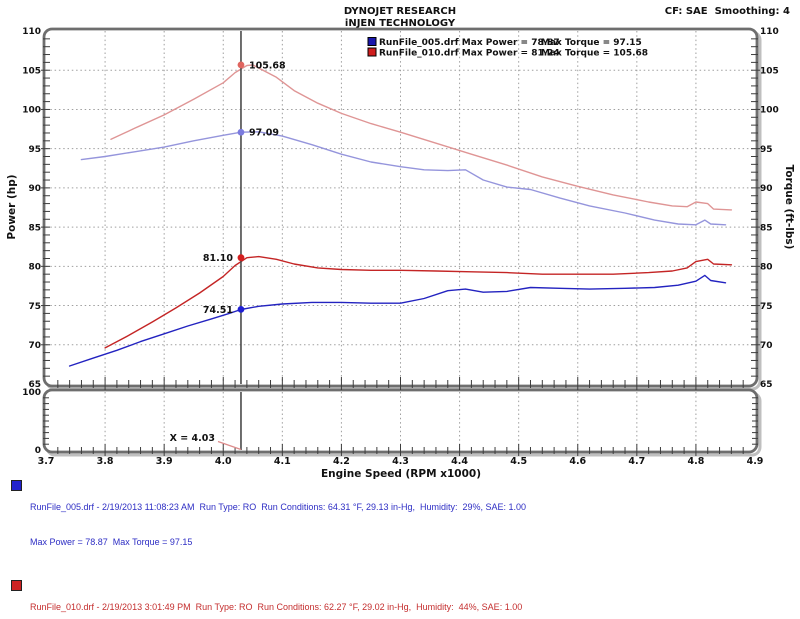 The height and width of the screenshot is (619, 800). Describe the element at coordinates (766, 150) in the screenshot. I see `y-tick-label-right: 95` at that location.